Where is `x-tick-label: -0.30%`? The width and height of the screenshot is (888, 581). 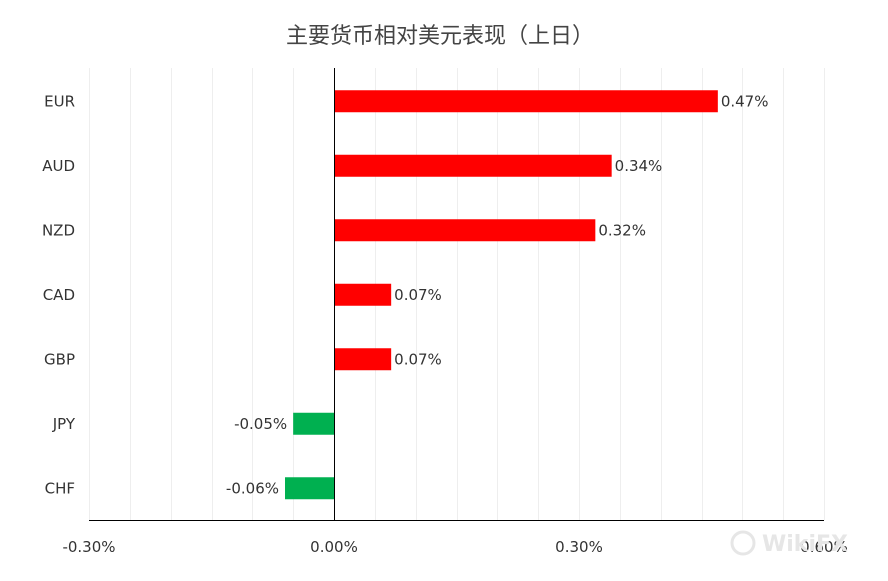
x-tick-label: -0.30% is located at coordinates (88, 547).